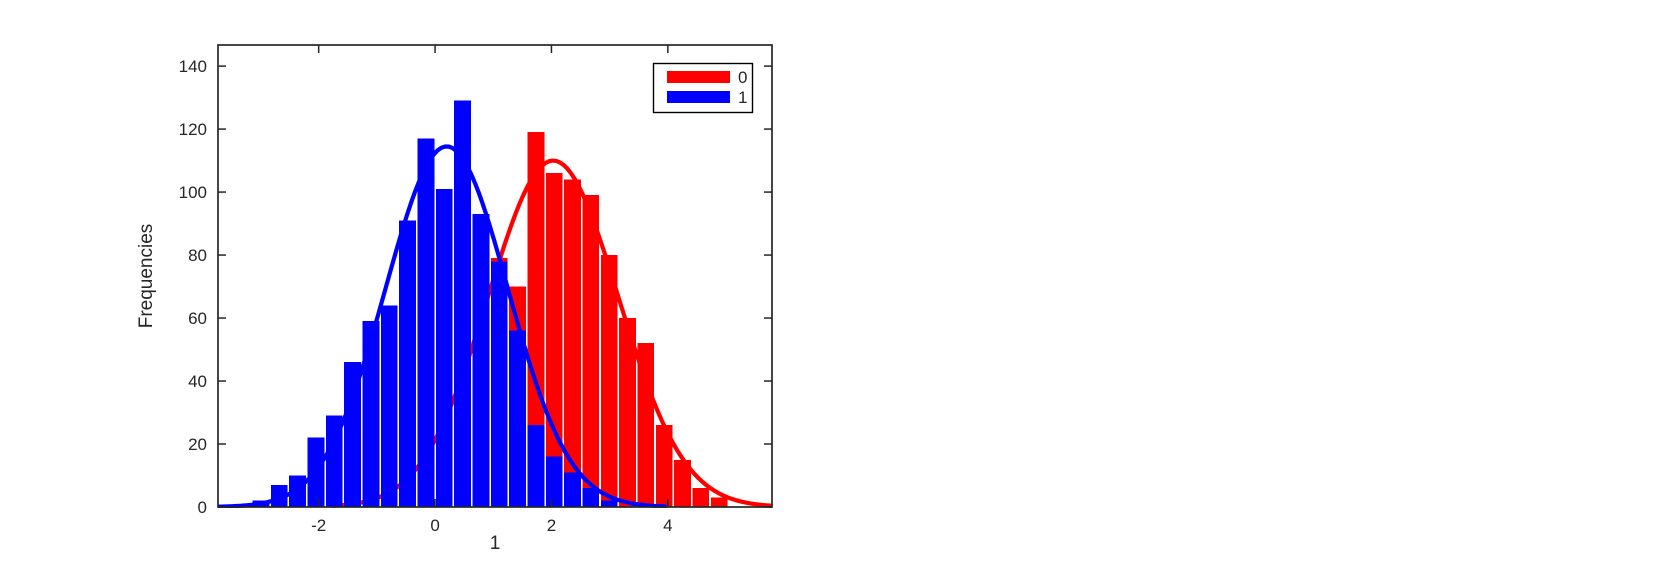  Describe the element at coordinates (197, 444) in the screenshot. I see `y-tick-label: 20` at that location.